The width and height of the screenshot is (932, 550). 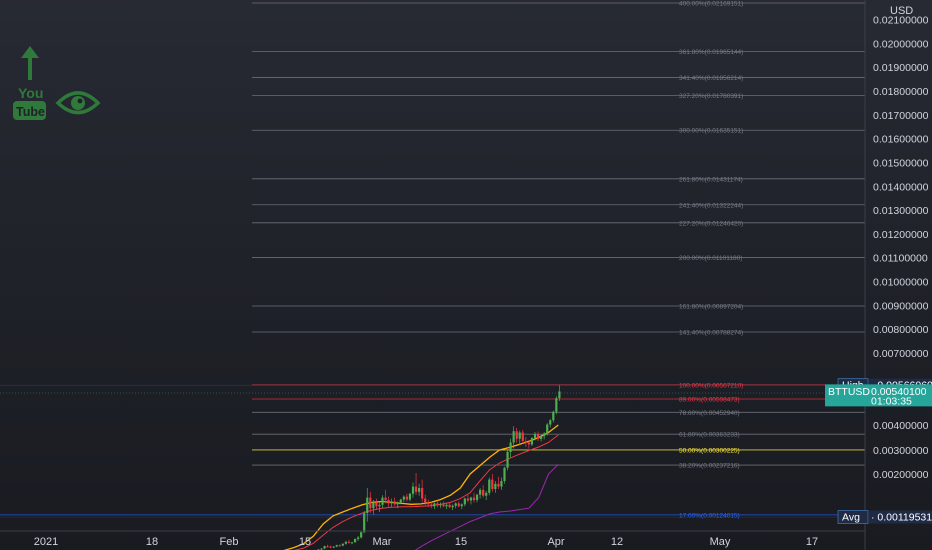 I want to click on y-tick-label: 0.01600000, so click(x=901, y=140).